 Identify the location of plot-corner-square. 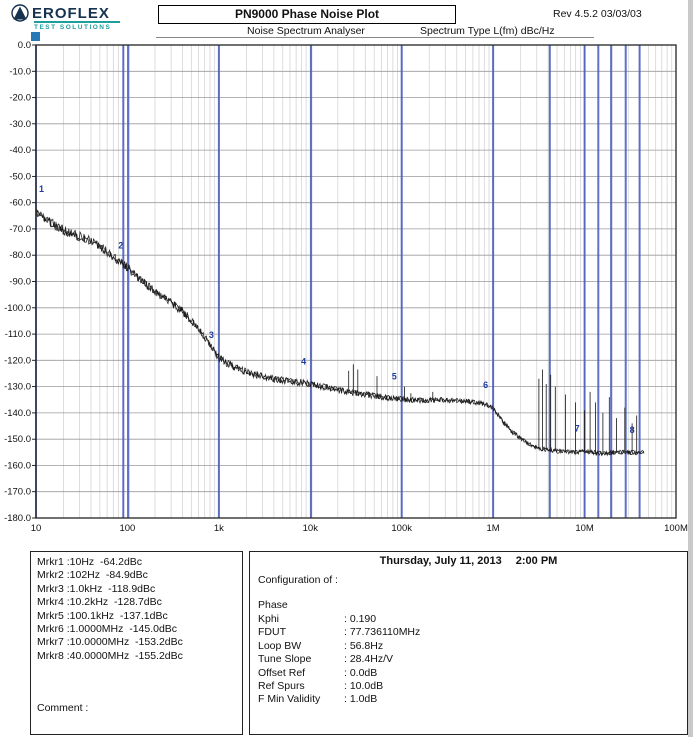
(35, 36).